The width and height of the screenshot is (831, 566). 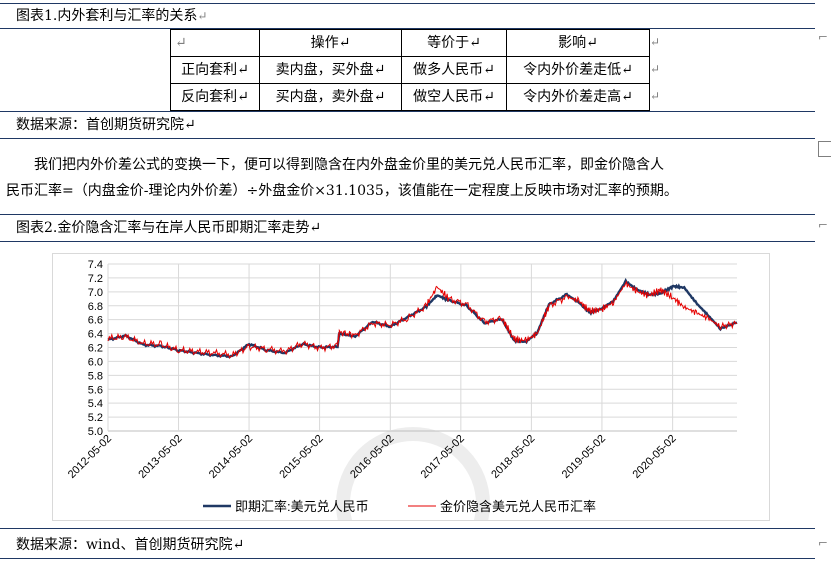 I want to click on top-rule, so click(x=407, y=3).